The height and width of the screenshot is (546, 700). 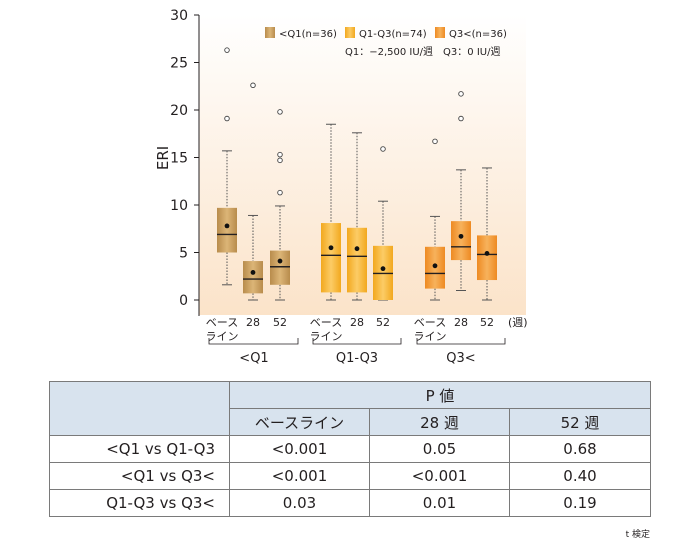 What do you see at coordinates (179, 64) in the screenshot?
I see `y-tick-label: 25` at bounding box center [179, 64].